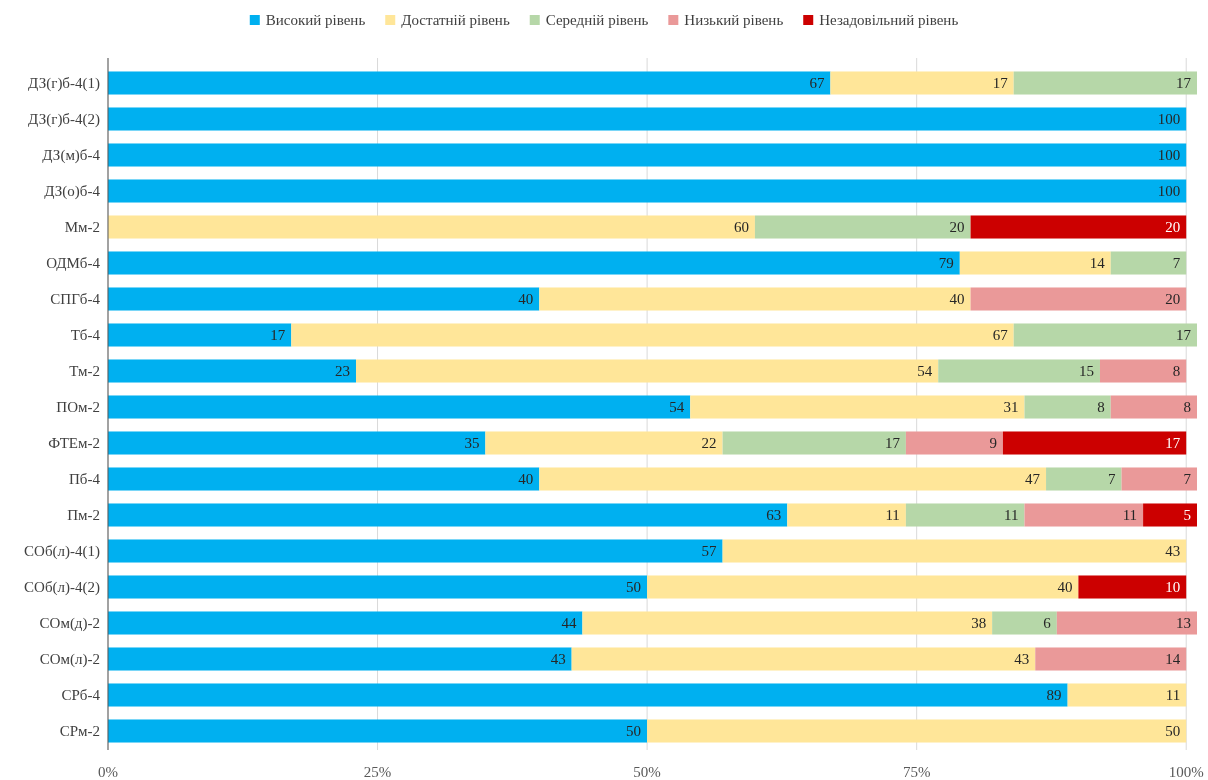  What do you see at coordinates (69, 624) in the screenshot?
I see `y-tick-label: СОм(д)-2` at bounding box center [69, 624].